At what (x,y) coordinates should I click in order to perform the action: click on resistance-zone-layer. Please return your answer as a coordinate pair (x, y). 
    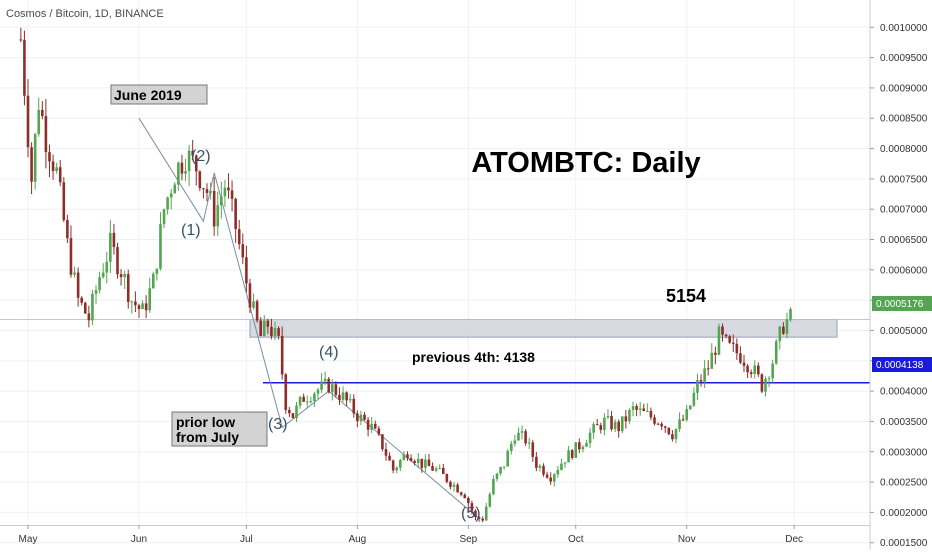
    Looking at the image, I should click on (435, 351).